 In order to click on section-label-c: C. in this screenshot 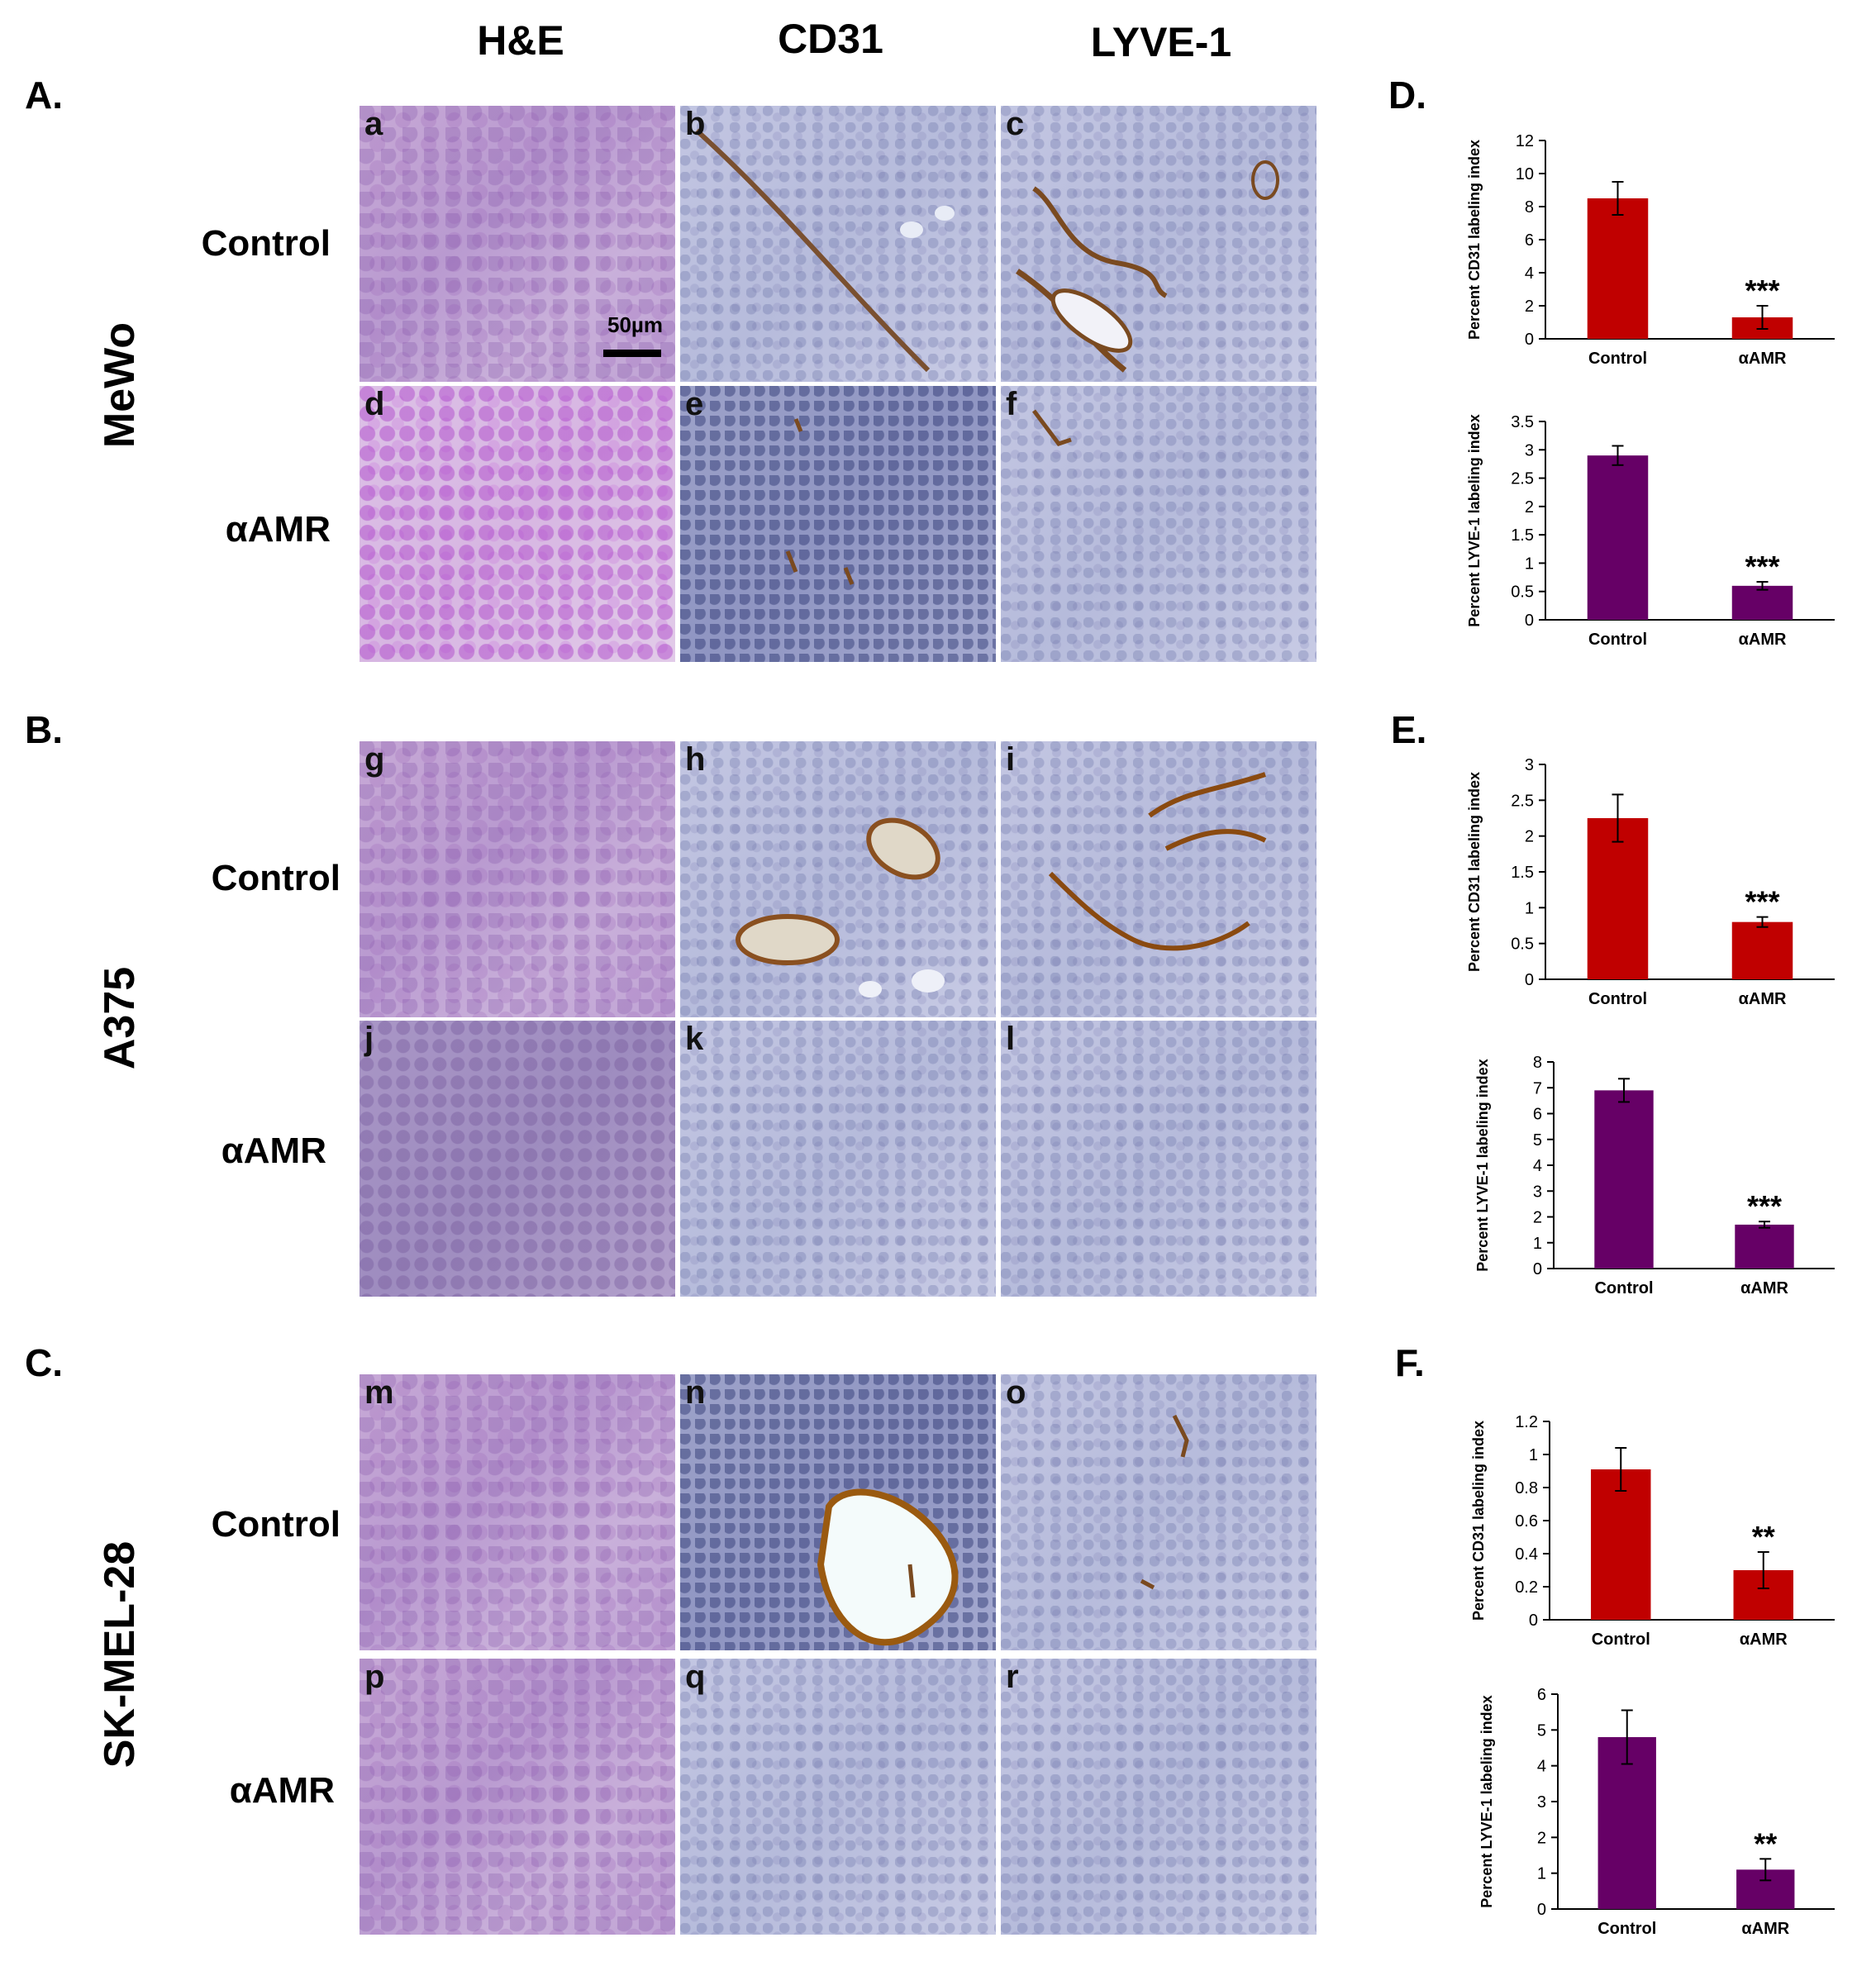, I will do `click(44, 1363)`.